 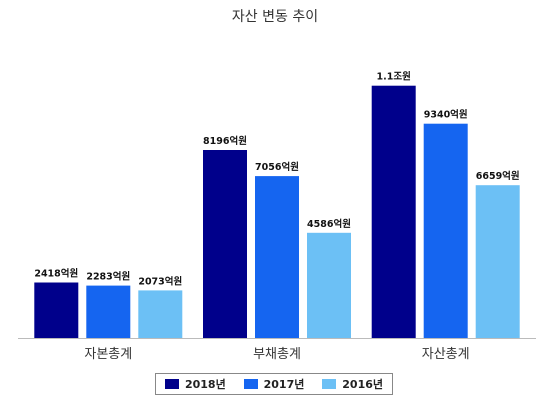 I want to click on legend-item-2018: 2018년, so click(x=195, y=384).